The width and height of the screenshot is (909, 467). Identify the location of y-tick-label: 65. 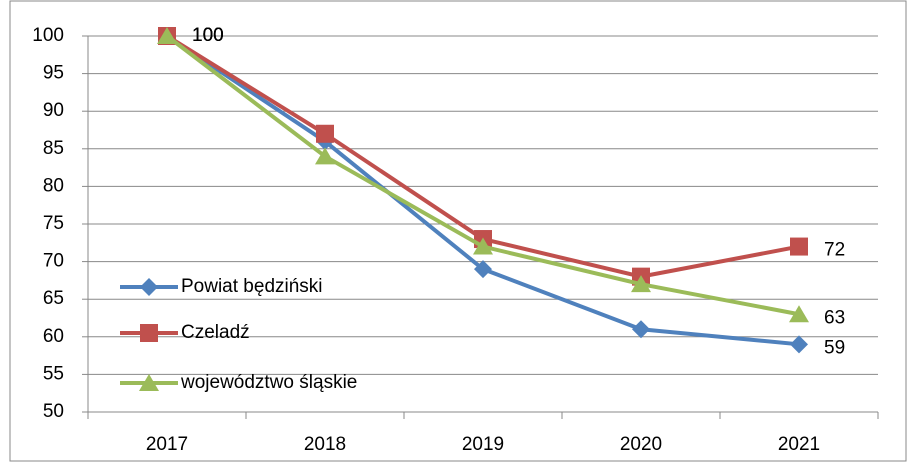
(53, 298).